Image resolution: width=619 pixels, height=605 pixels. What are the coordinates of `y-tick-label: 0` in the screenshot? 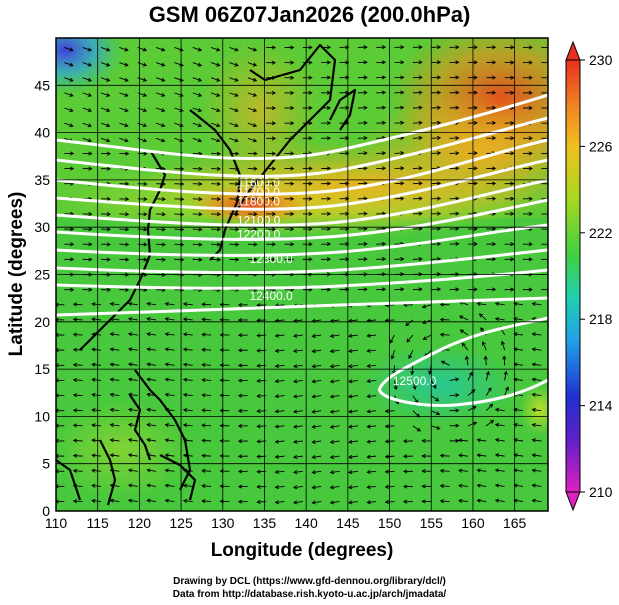 It's located at (46, 511).